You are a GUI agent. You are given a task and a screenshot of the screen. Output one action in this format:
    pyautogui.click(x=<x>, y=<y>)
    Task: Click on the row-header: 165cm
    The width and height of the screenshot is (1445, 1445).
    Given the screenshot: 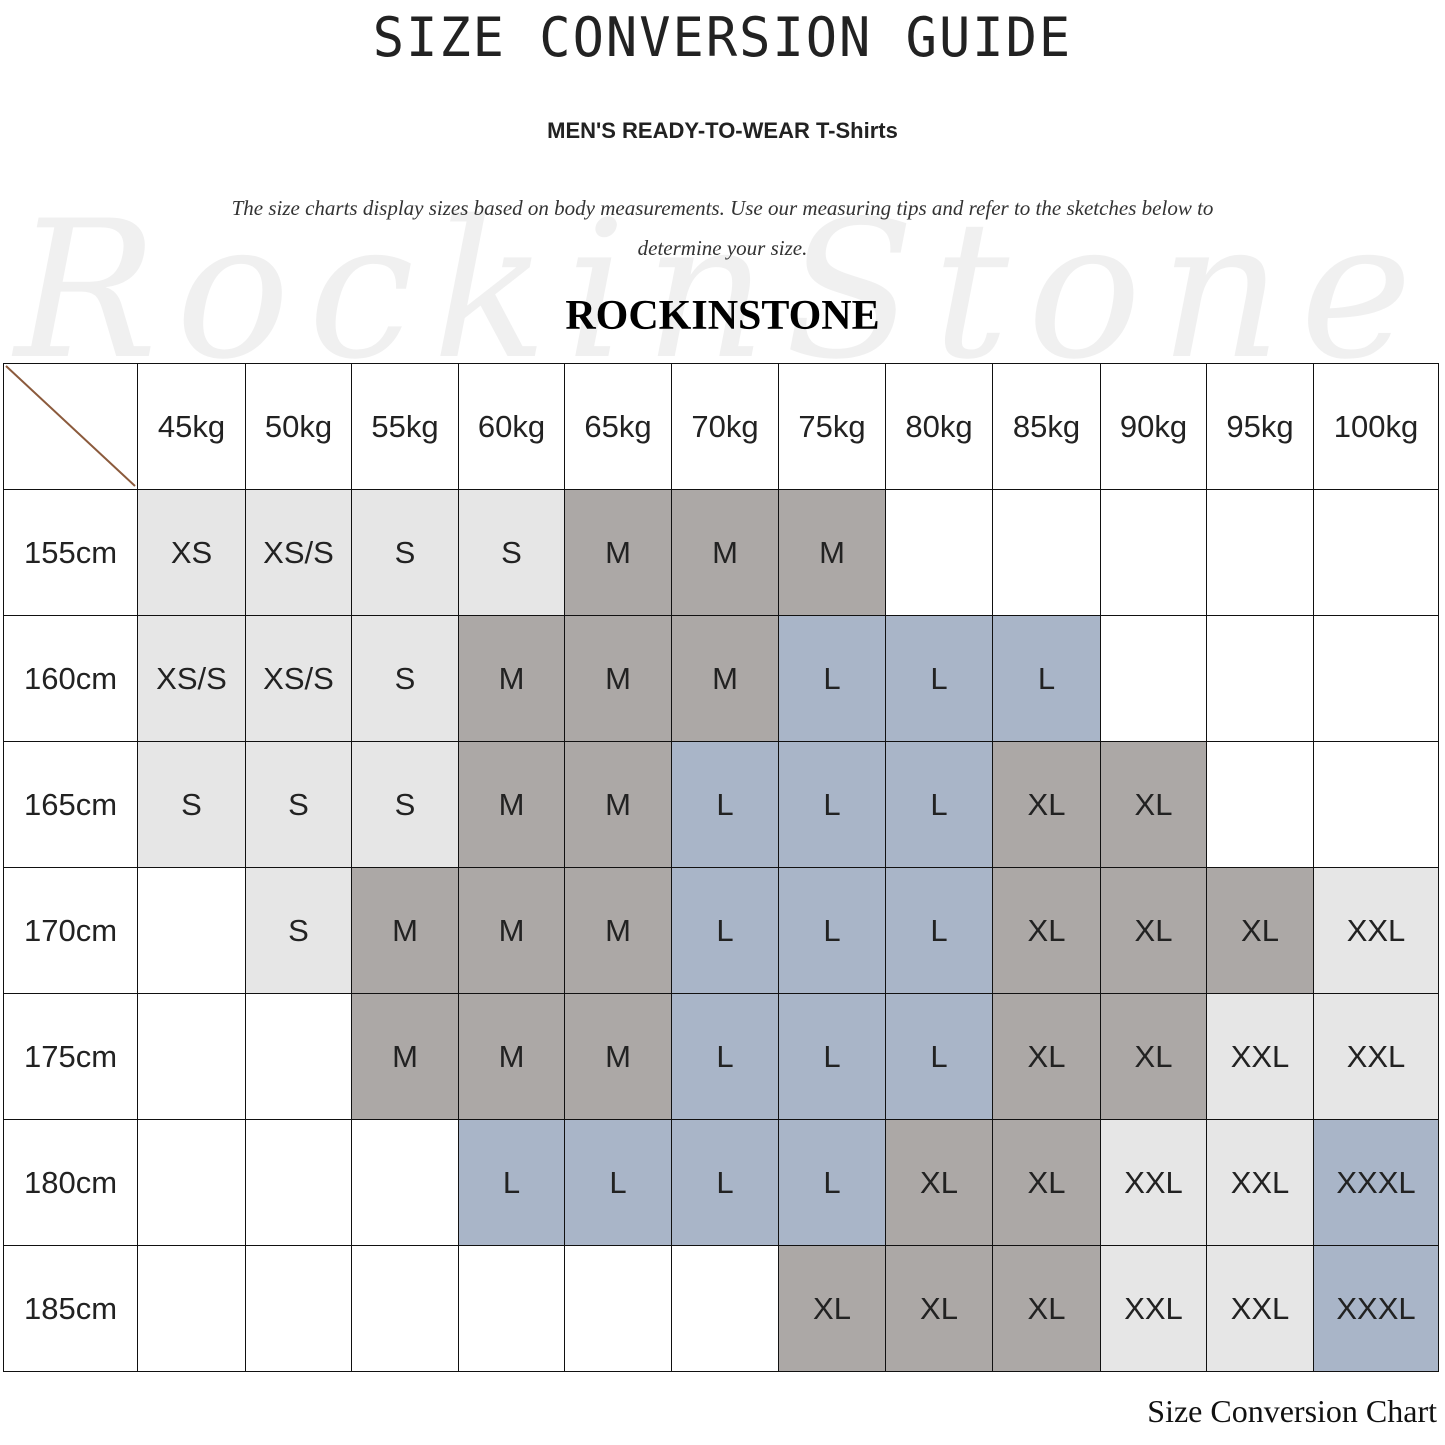 What is the action you would take?
    pyautogui.click(x=70, y=804)
    